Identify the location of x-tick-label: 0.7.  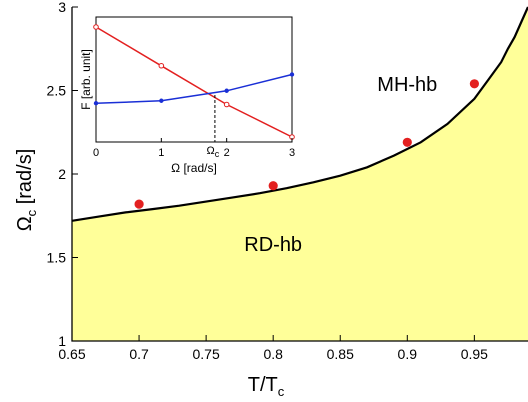
(139, 354).